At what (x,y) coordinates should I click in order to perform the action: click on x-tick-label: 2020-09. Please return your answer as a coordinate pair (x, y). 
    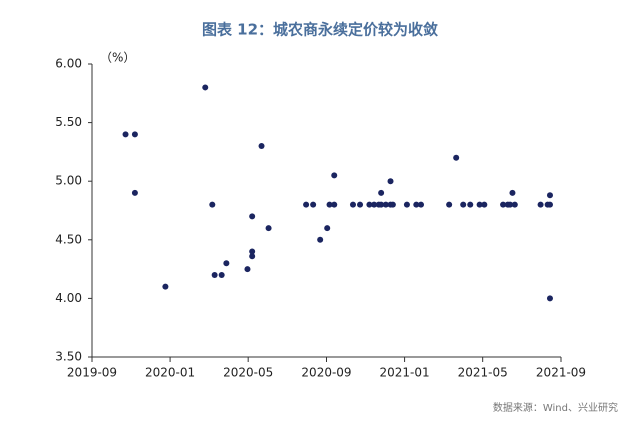
    Looking at the image, I should click on (326, 373).